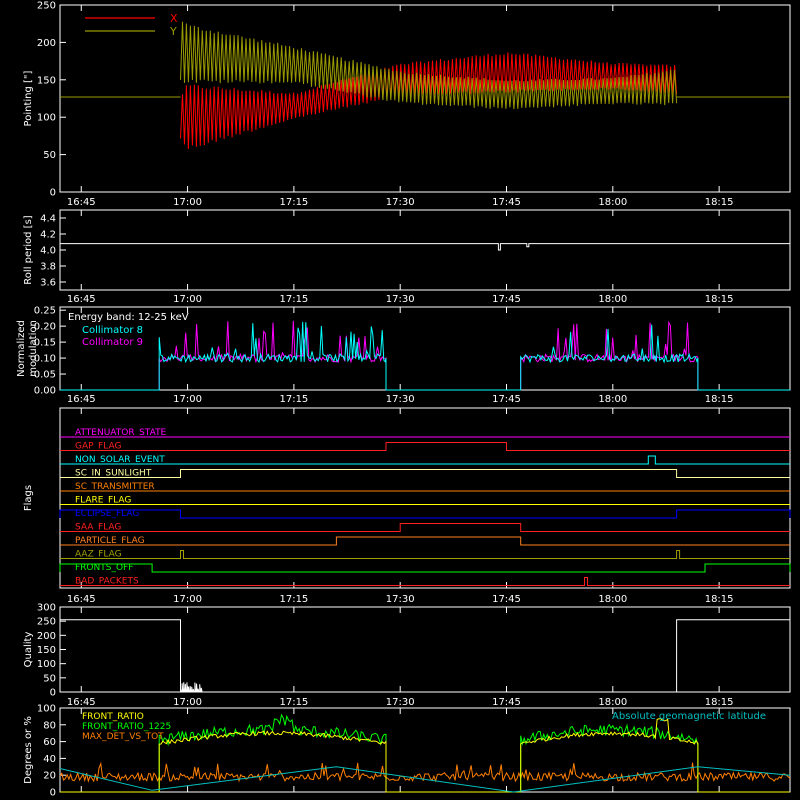 Image resolution: width=800 pixels, height=800 pixels. I want to click on flag-line-aaz-flag, so click(425, 554).